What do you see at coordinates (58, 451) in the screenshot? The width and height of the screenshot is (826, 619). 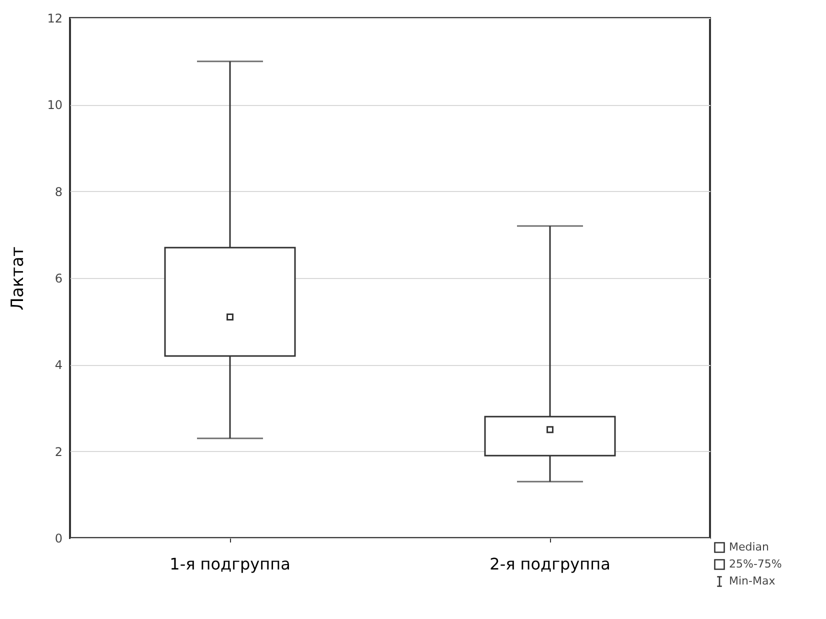 I see `y-tick-label: 2` at bounding box center [58, 451].